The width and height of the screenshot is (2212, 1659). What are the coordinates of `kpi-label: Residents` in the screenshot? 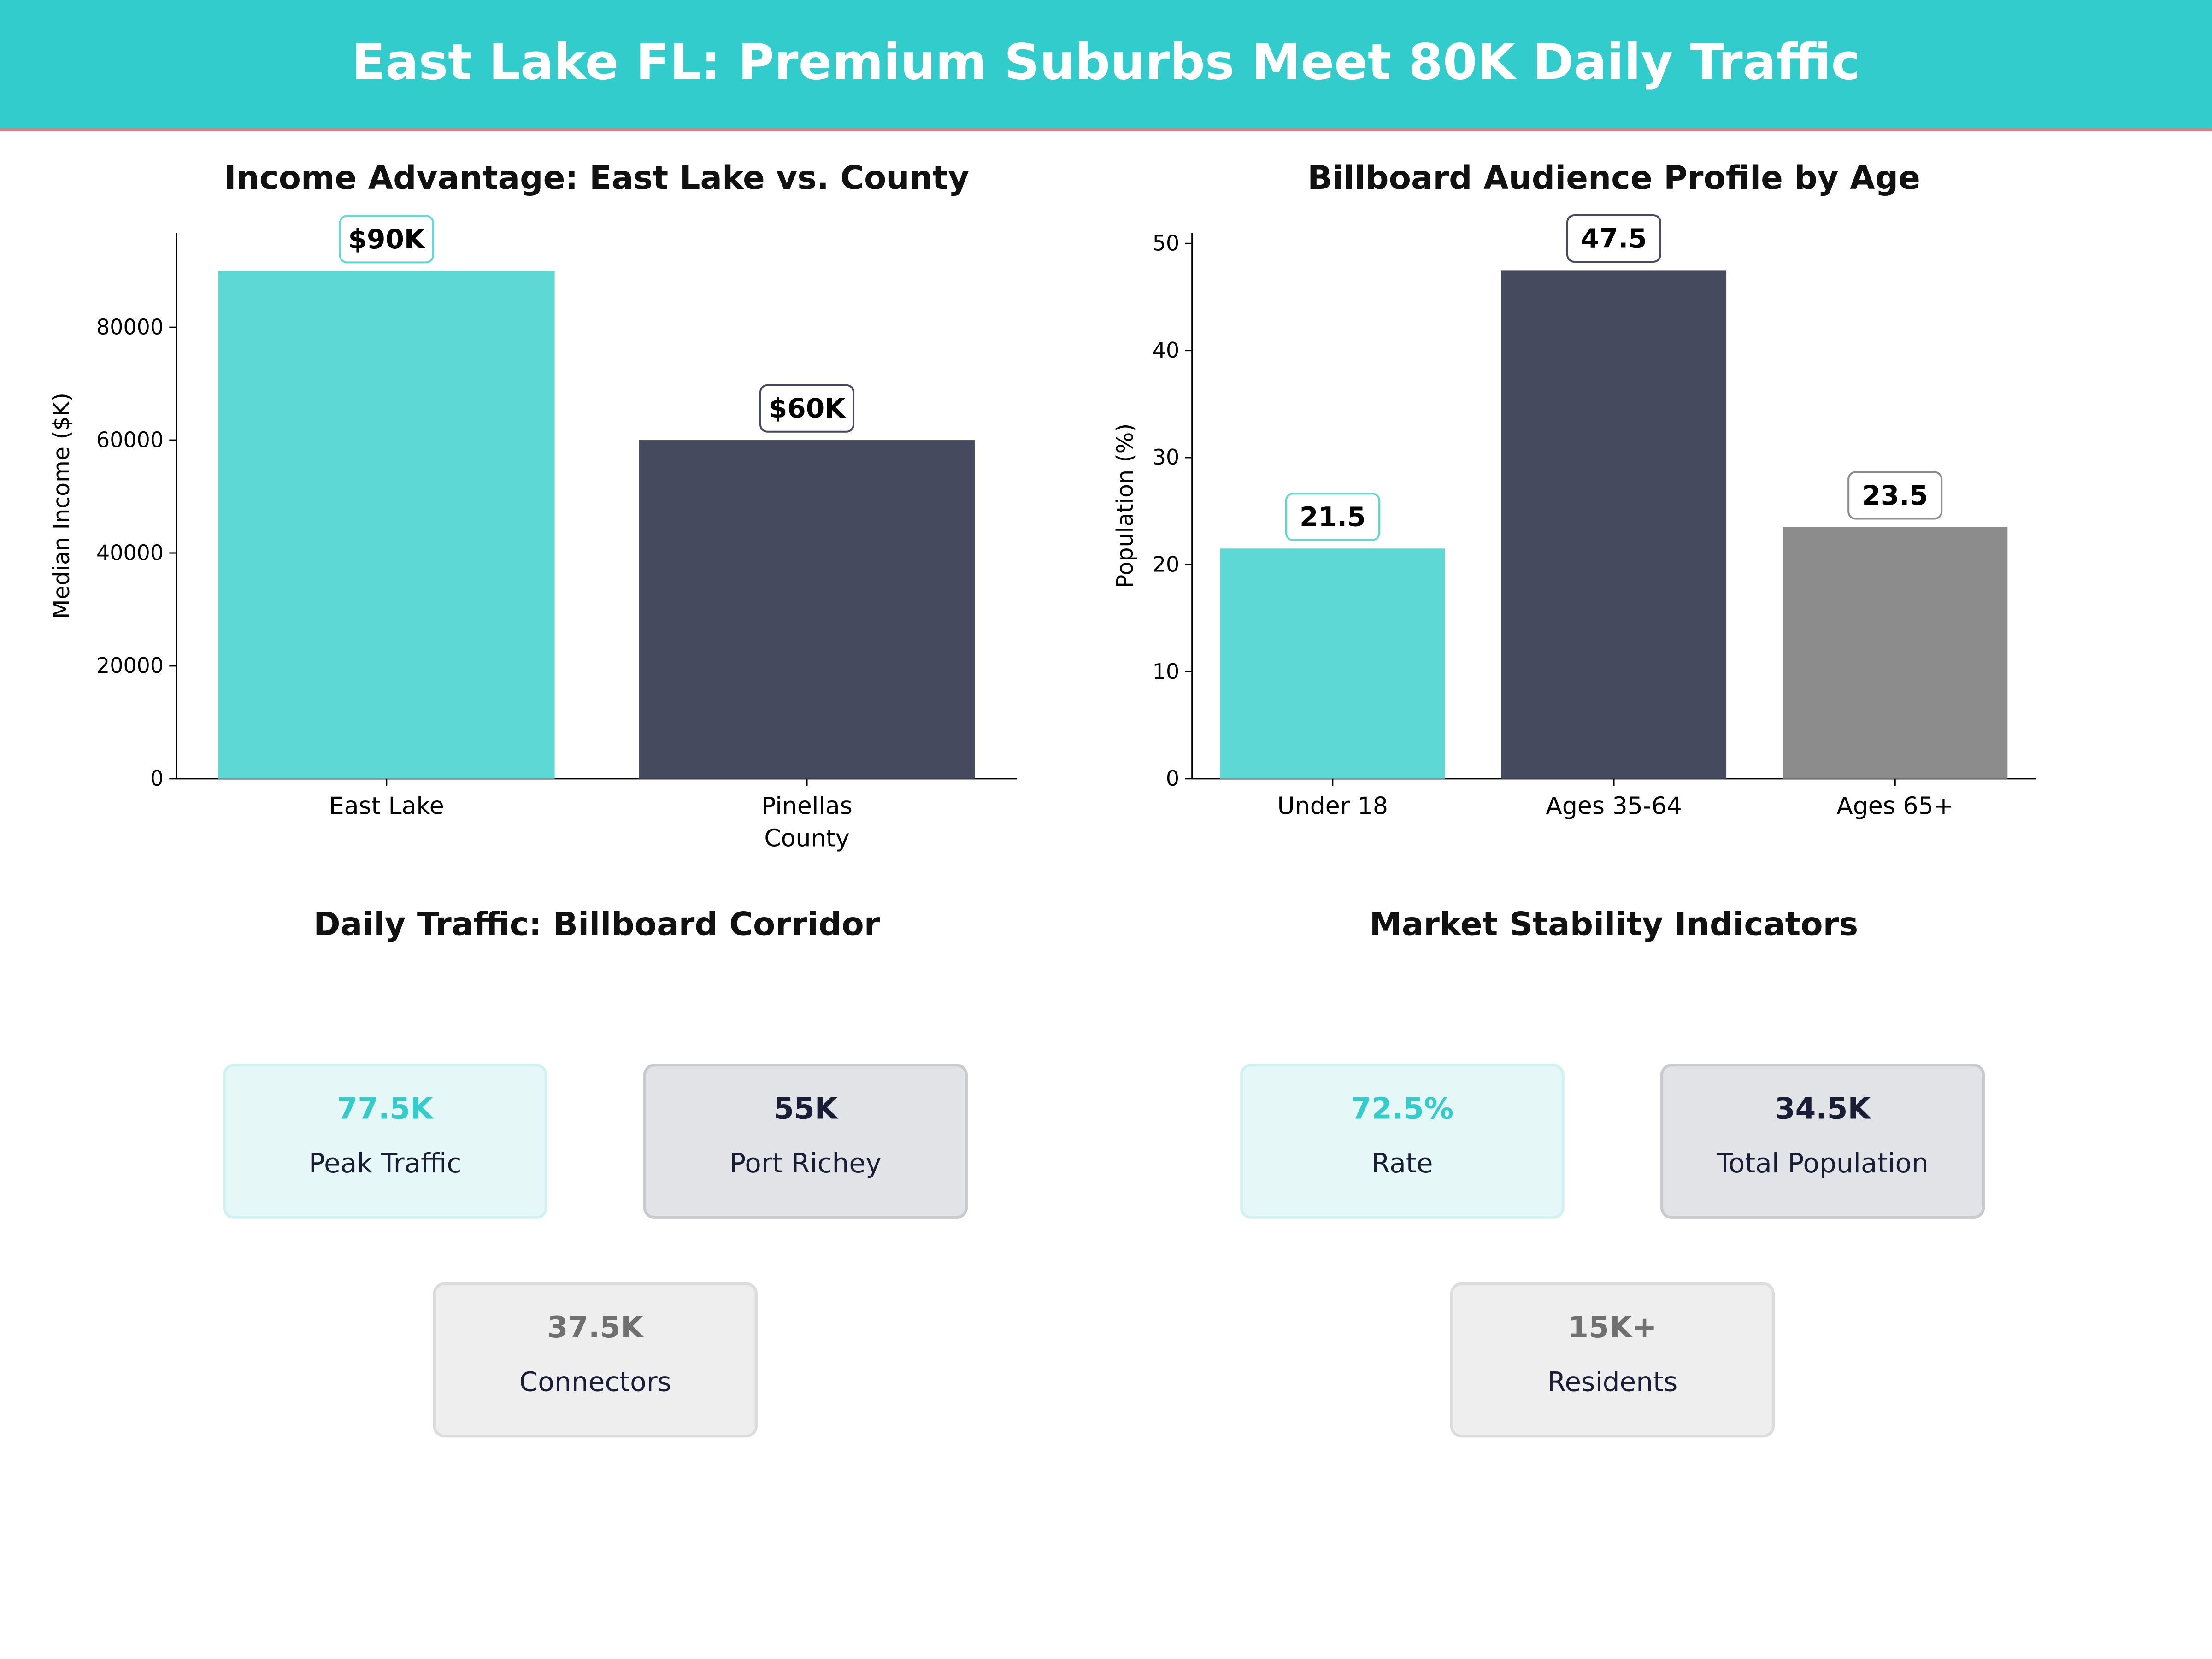 It's located at (1612, 1382).